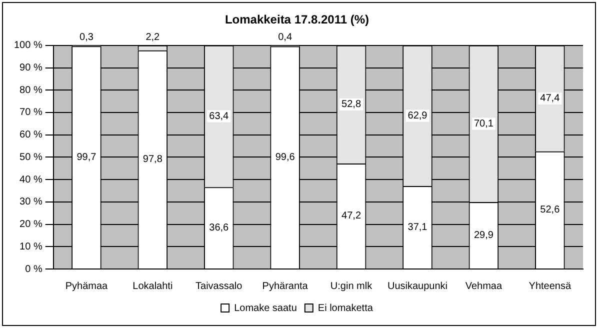 The width and height of the screenshot is (600, 330). Describe the element at coordinates (31, 135) in the screenshot. I see `y-tick-label: 60 %` at that location.